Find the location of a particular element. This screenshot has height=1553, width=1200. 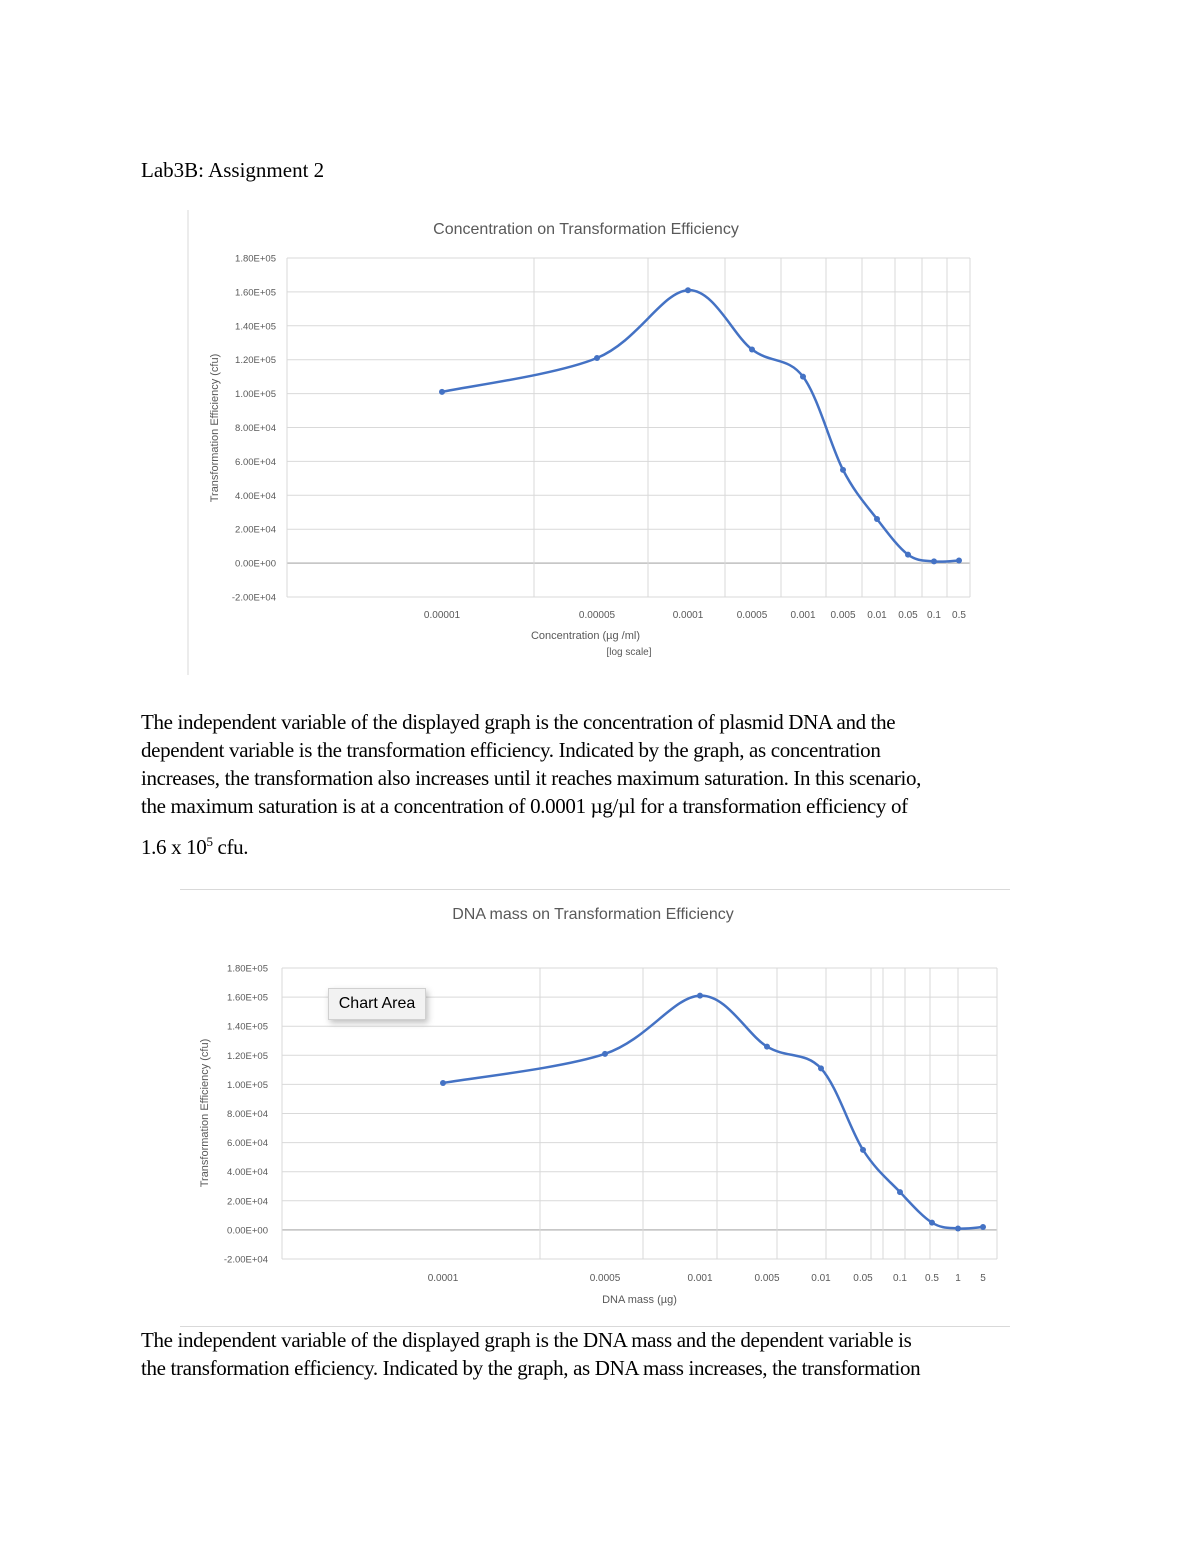

exponent-base: 1.6 x 10 is located at coordinates (174, 847).